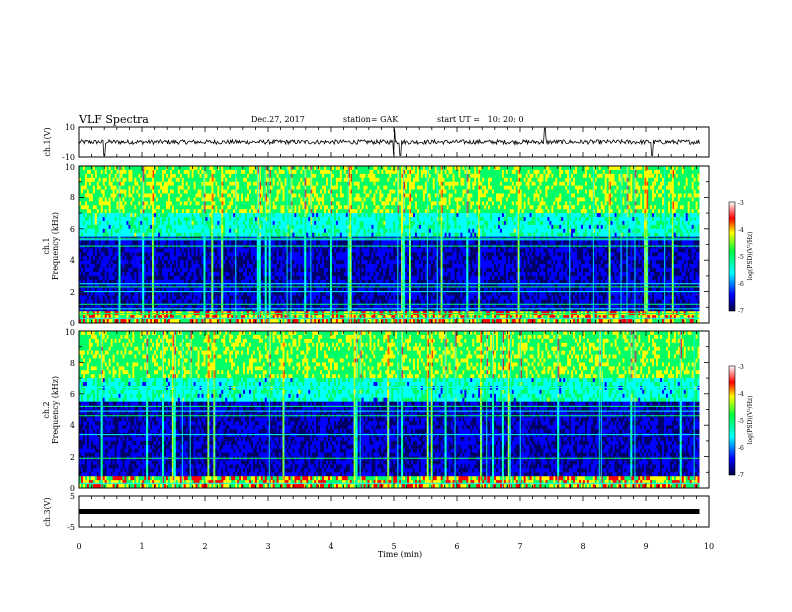 The height and width of the screenshot is (612, 792). Describe the element at coordinates (70, 127) in the screenshot. I see `ch1-ytick-top: 10` at that location.